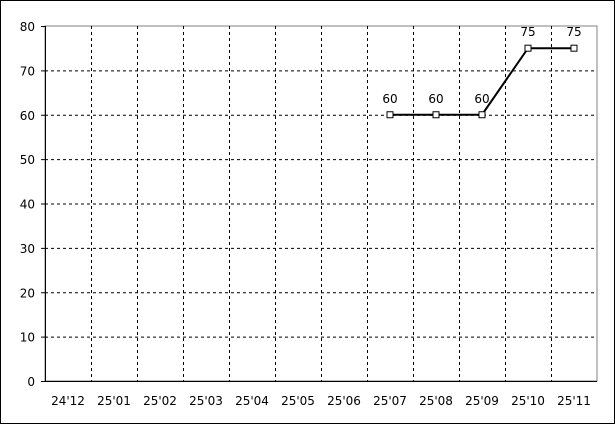 This screenshot has width=615, height=424. What do you see at coordinates (114, 401) in the screenshot?
I see `x-tick-label: 25'01` at bounding box center [114, 401].